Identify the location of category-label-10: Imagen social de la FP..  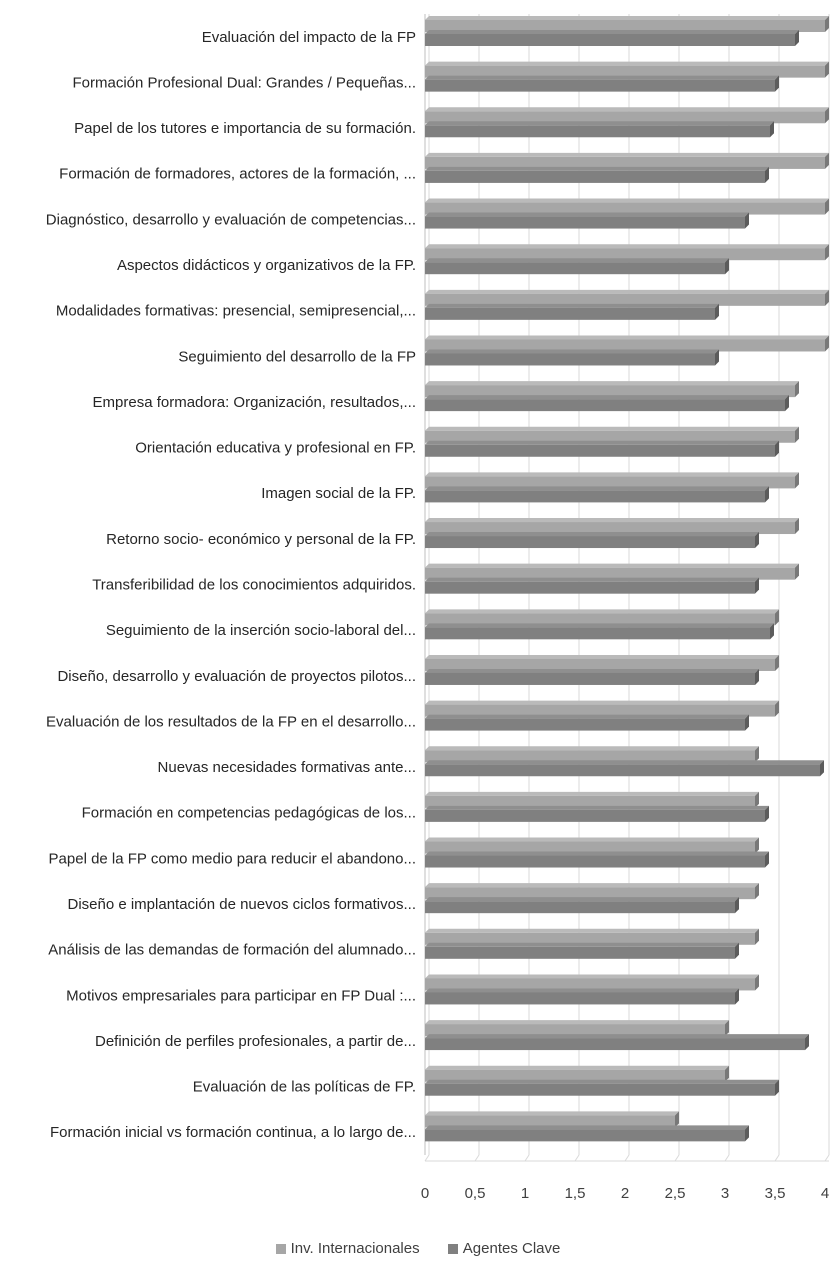
(338, 493).